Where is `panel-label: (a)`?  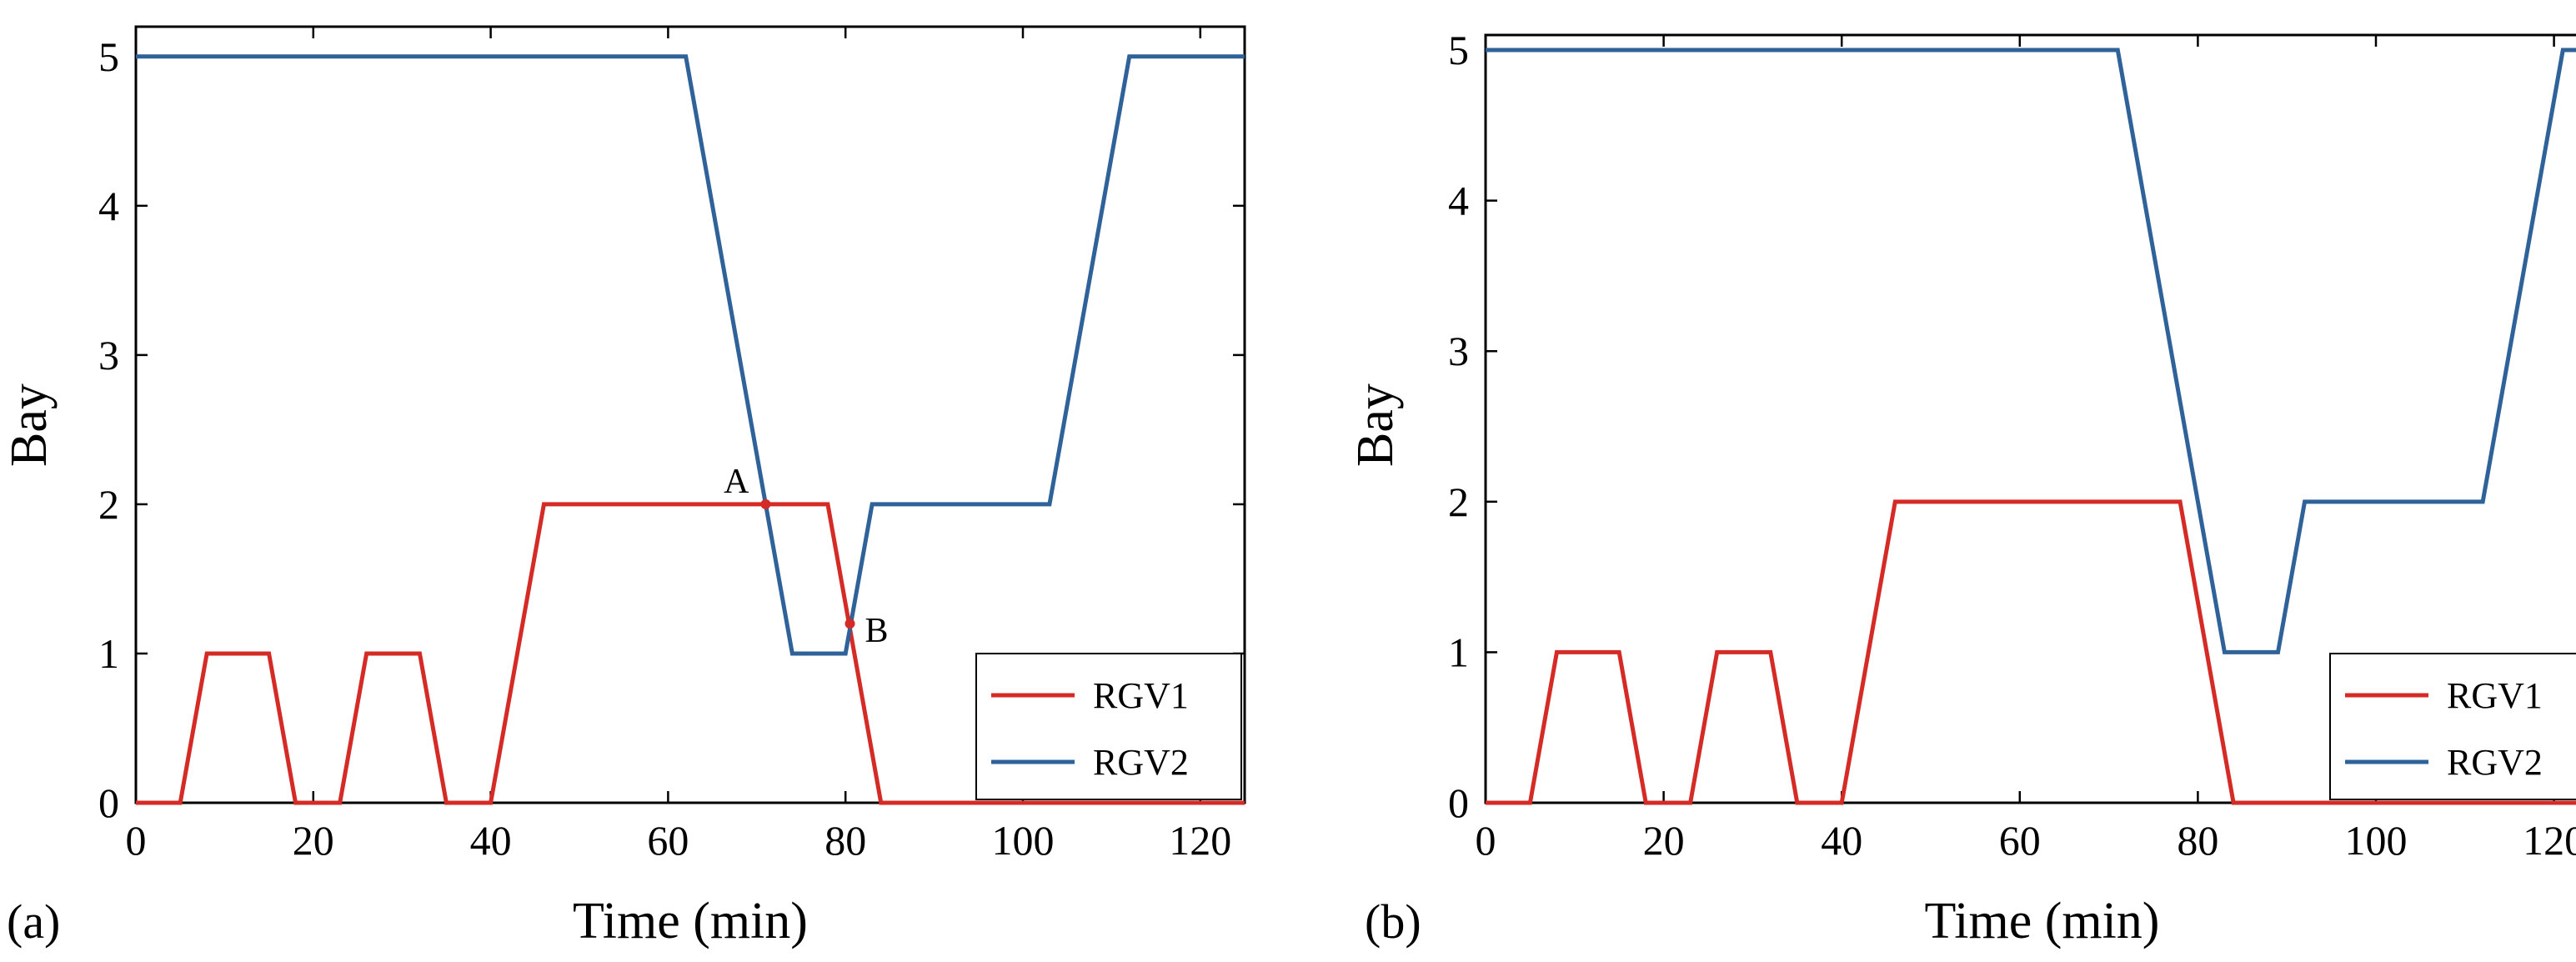 panel-label: (a) is located at coordinates (33, 921).